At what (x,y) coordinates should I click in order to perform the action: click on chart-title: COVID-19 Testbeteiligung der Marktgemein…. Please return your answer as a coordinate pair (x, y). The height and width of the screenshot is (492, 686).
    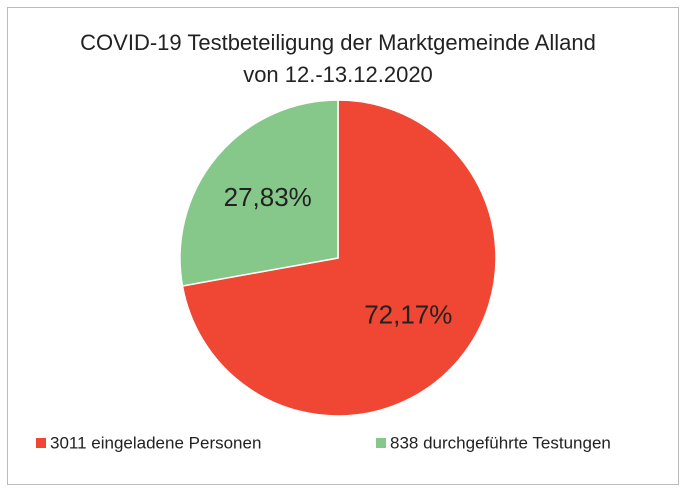
    Looking at the image, I should click on (338, 42).